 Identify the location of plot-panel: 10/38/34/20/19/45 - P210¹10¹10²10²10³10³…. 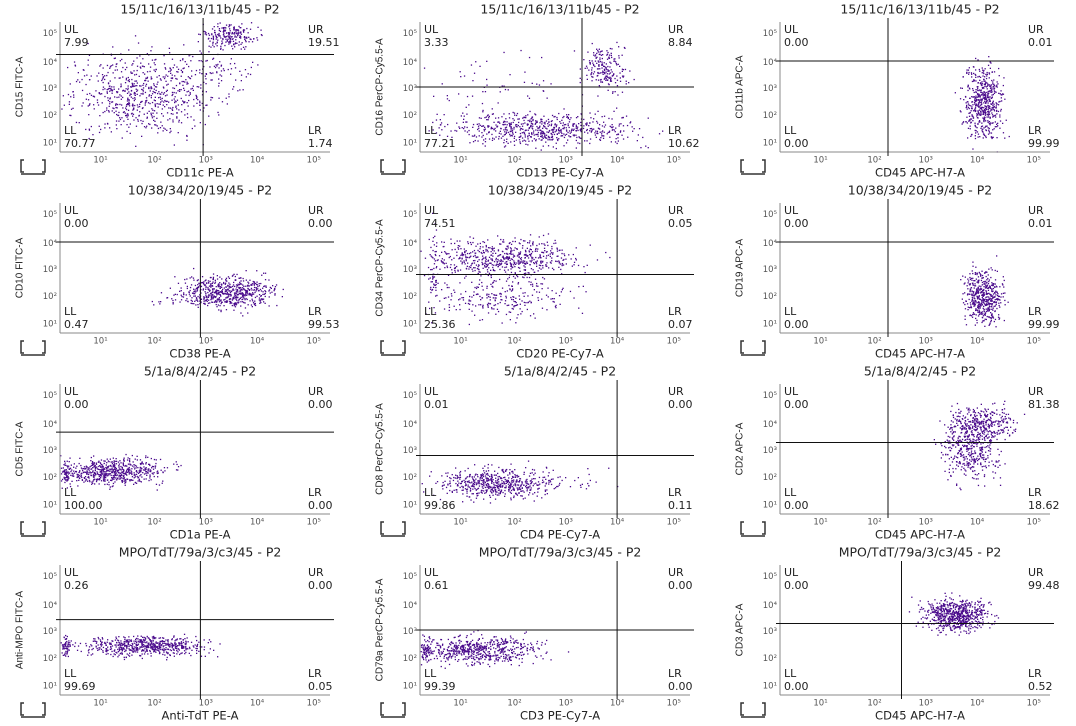
(177, 272).